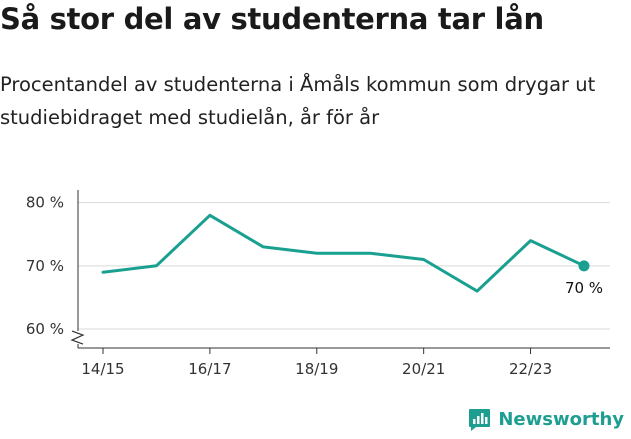 The width and height of the screenshot is (631, 439). I want to click on y-tick-label: 70 %, so click(45, 266).